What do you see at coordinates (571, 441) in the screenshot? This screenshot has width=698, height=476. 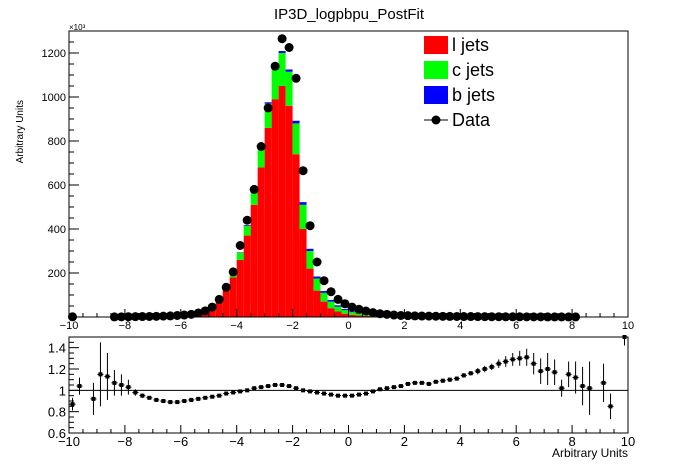 I see `ratio-x-tick-label: 8` at bounding box center [571, 441].